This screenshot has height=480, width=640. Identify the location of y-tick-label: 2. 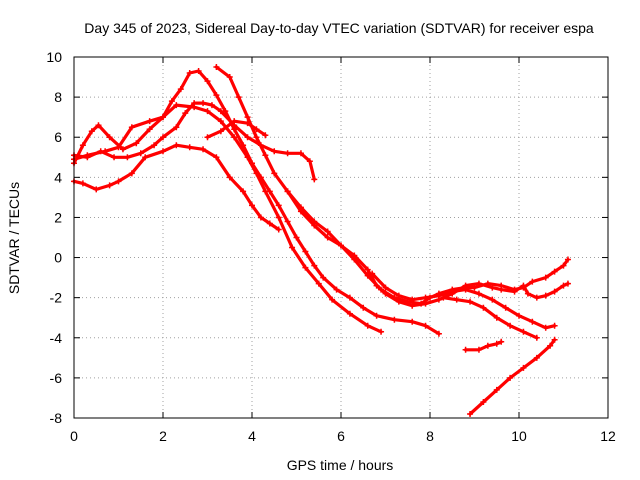
(58, 217).